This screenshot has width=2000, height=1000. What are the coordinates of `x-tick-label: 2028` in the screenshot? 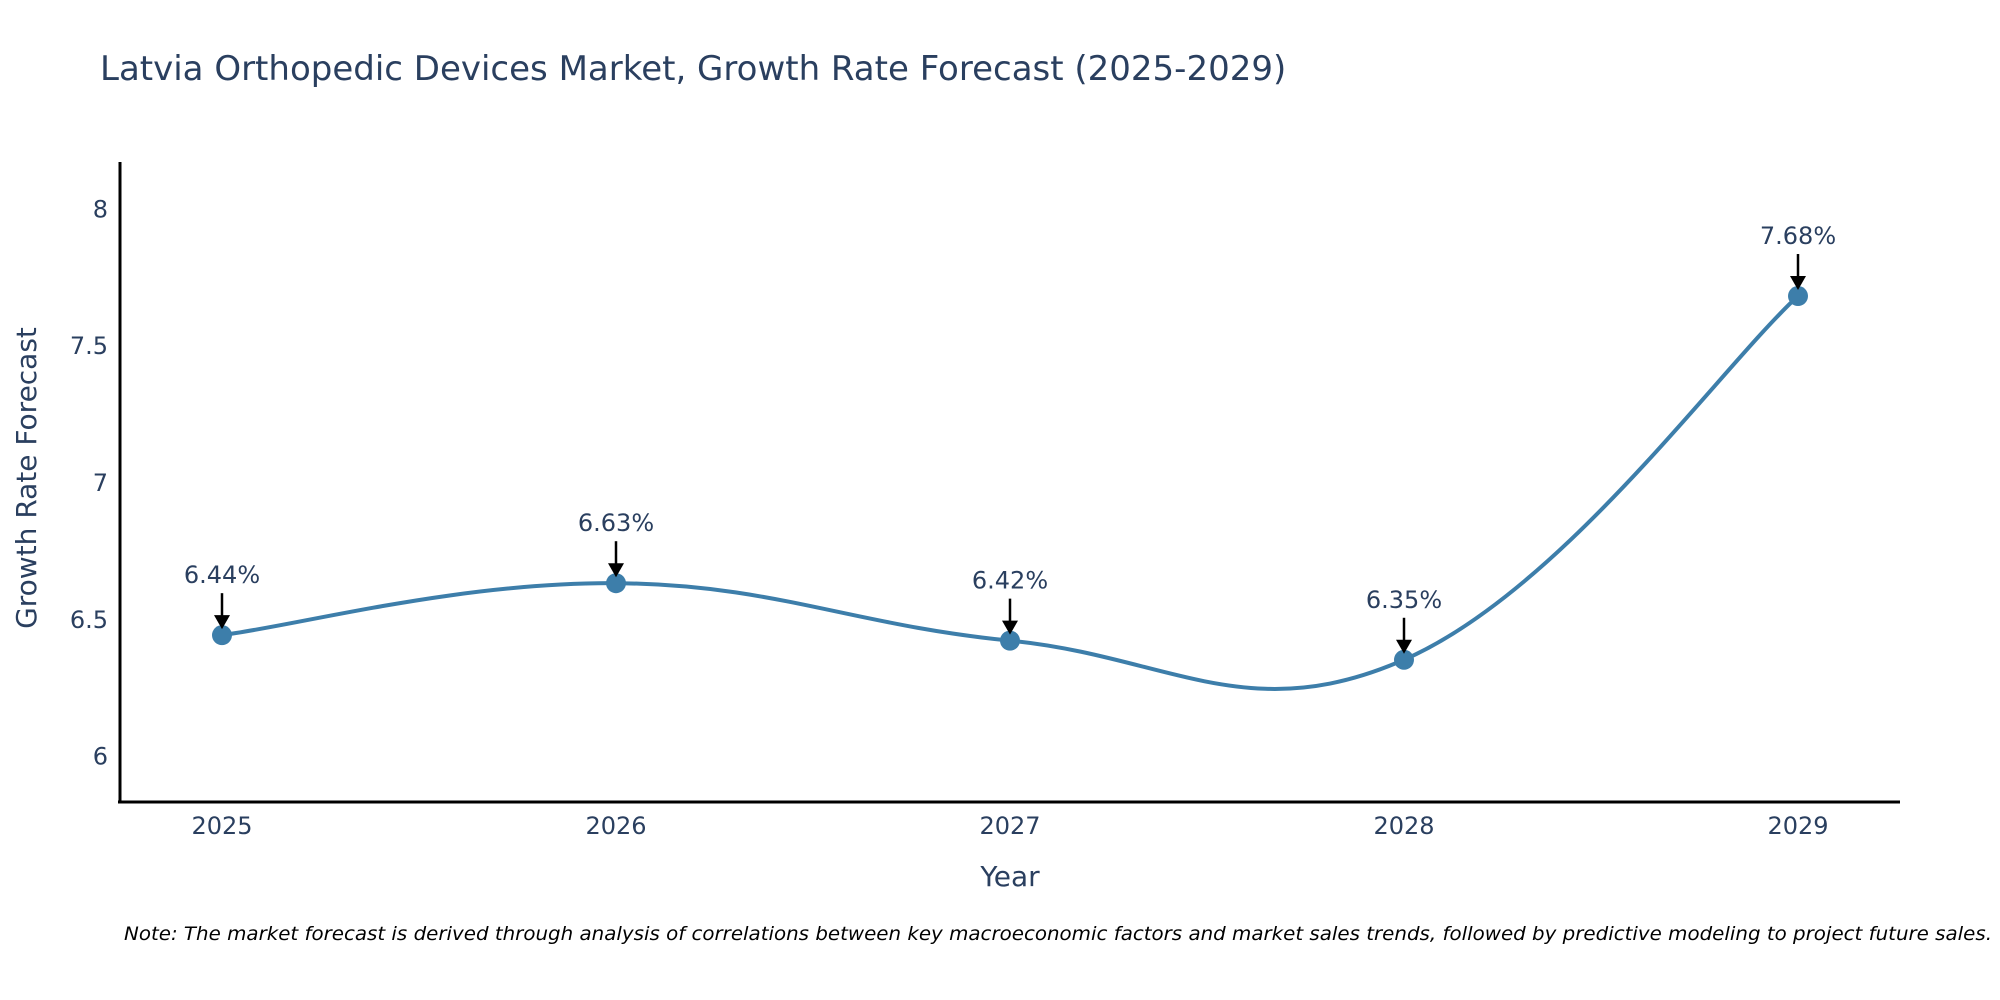 It's located at (1403, 826).